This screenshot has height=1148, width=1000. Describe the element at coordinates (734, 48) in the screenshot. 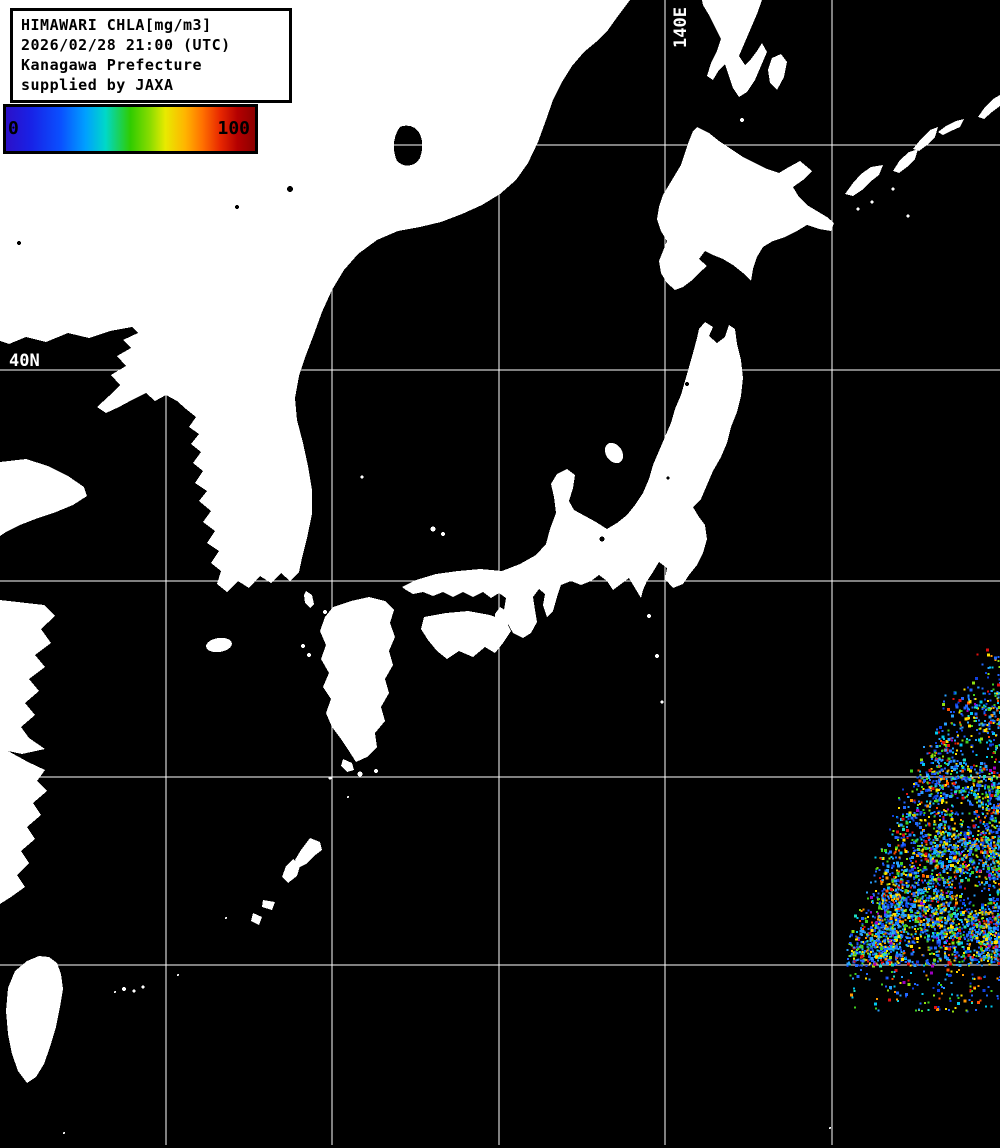

I see `sakhalin-landmass` at that location.